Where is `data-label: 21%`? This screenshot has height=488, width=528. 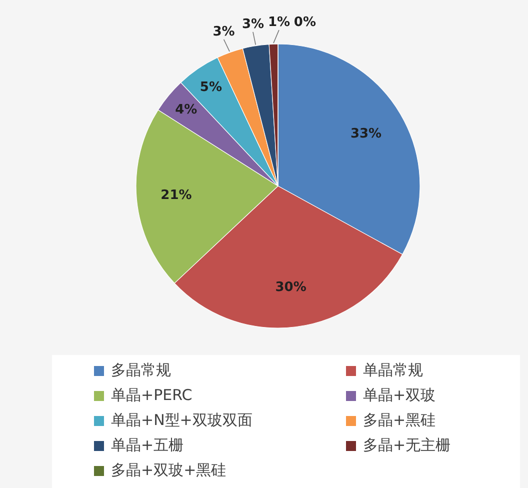 data-label: 21% is located at coordinates (176, 196).